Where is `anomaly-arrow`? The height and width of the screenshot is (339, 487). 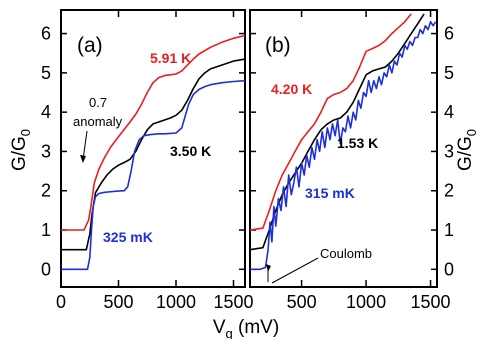
anomaly-arrow is located at coordinates (85, 145).